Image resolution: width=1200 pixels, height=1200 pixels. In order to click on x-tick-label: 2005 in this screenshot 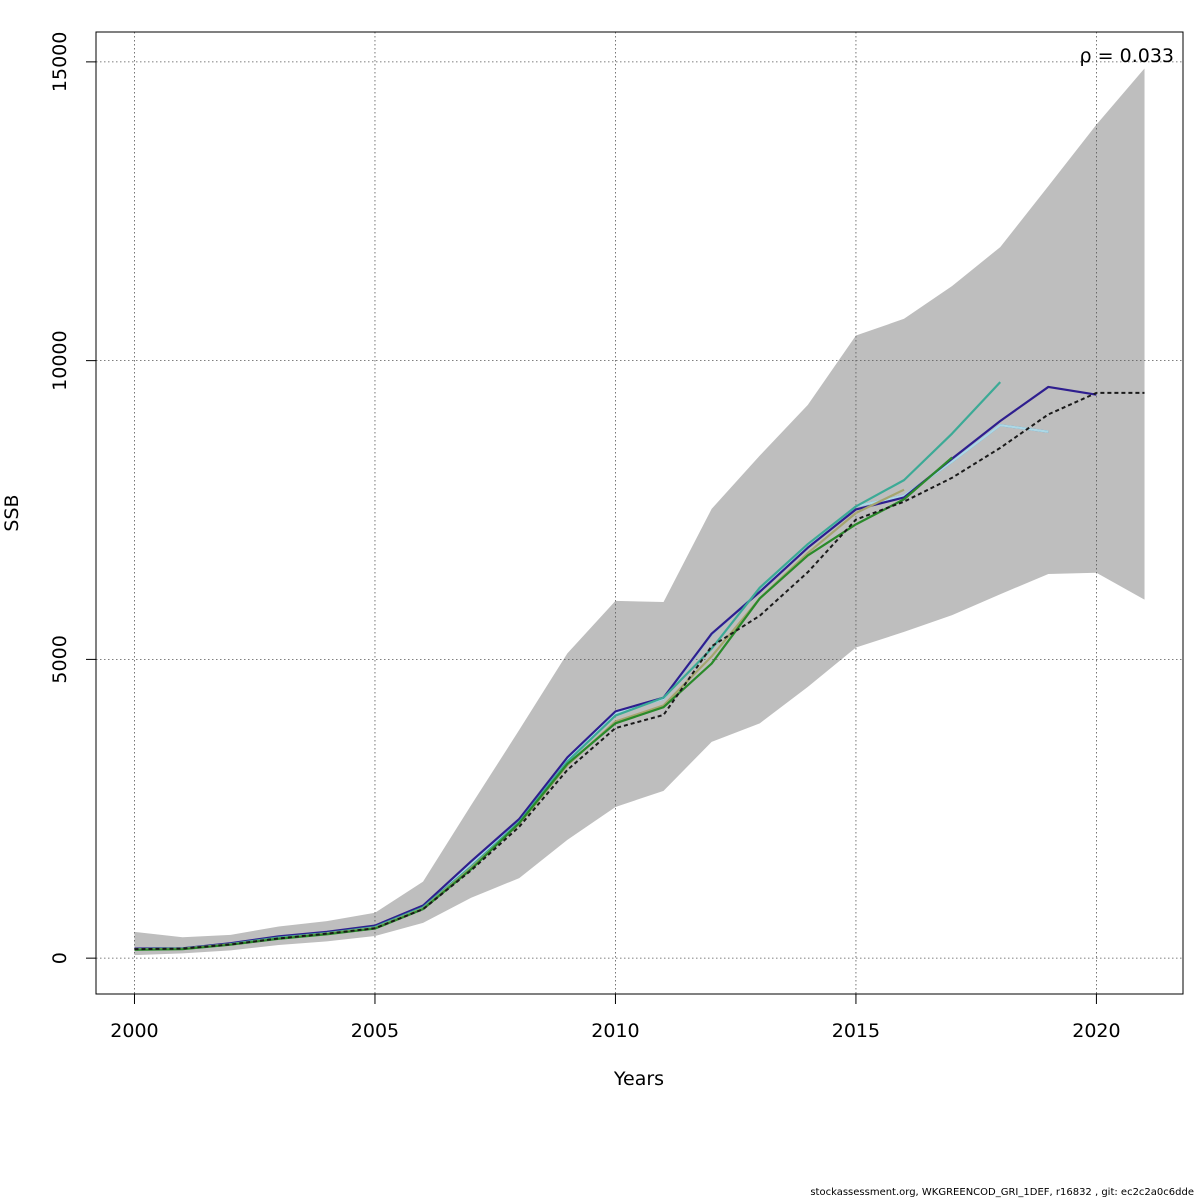, I will do `click(375, 1031)`.